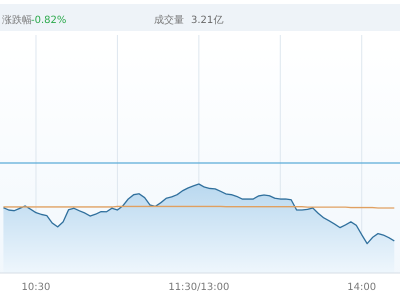 The image size is (400, 300). What do you see at coordinates (207, 20) in the screenshot?
I see `text: 3.21亿` at bounding box center [207, 20].